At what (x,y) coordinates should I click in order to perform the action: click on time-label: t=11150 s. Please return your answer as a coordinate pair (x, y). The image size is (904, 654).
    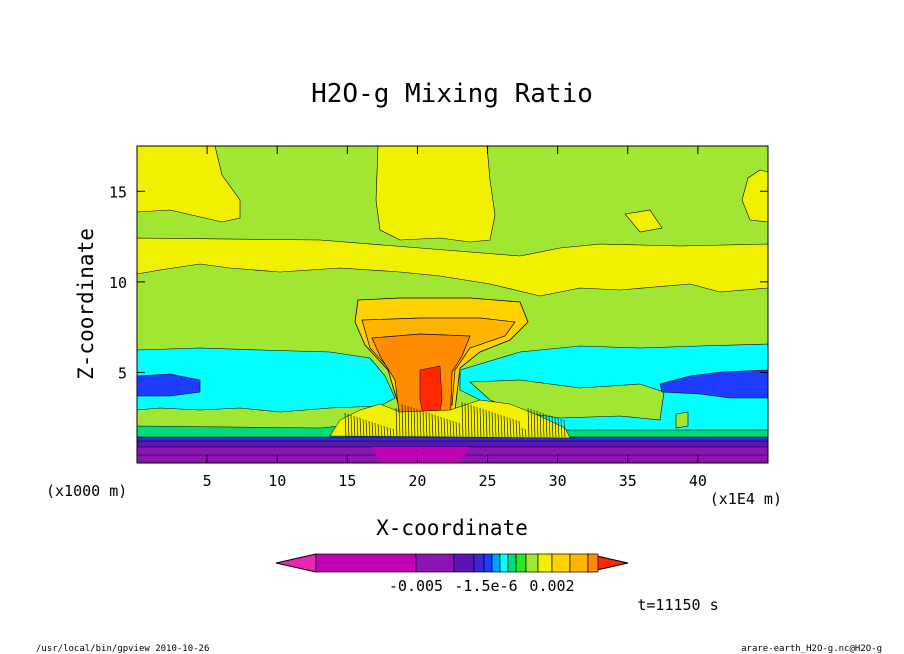
    Looking at the image, I should click on (677, 605).